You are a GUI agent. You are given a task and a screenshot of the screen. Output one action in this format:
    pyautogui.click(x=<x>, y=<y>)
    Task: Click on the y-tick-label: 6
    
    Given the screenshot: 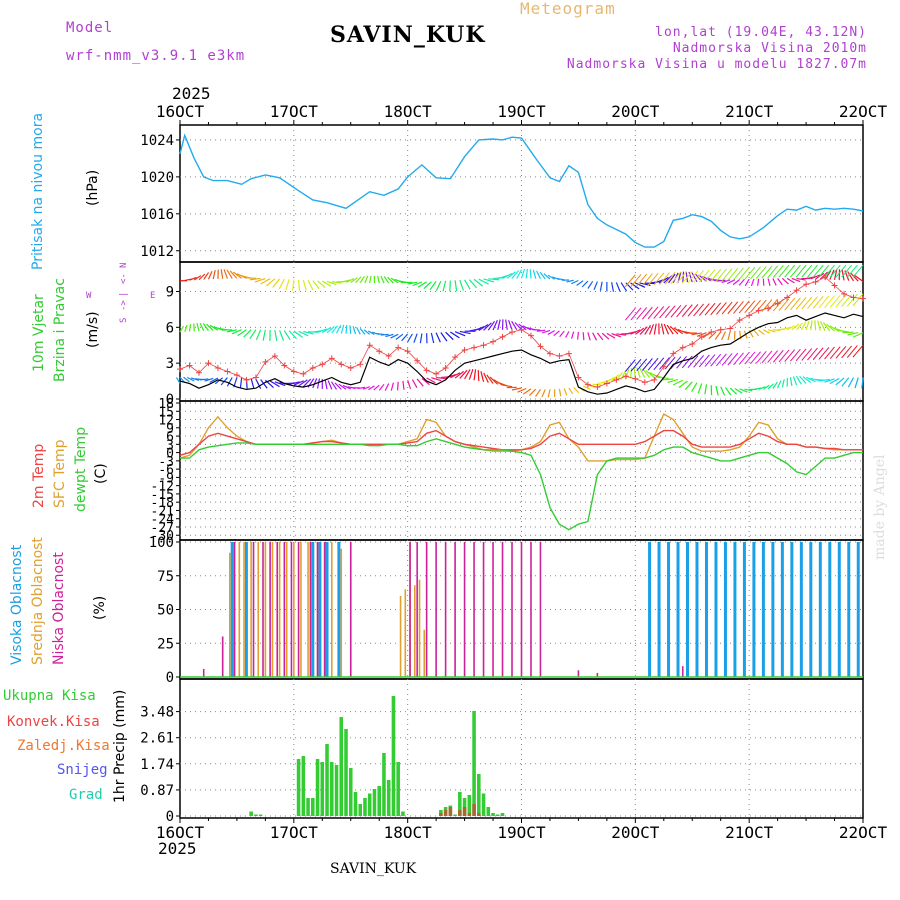 What is the action you would take?
    pyautogui.click(x=170, y=437)
    